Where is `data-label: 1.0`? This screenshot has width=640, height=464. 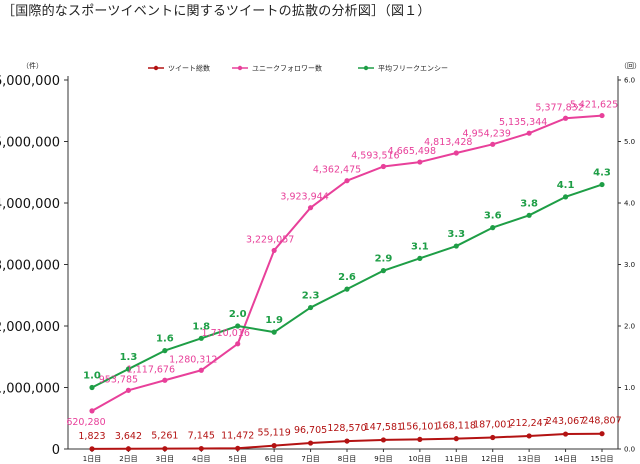
data-label: 1.0 is located at coordinates (92, 376).